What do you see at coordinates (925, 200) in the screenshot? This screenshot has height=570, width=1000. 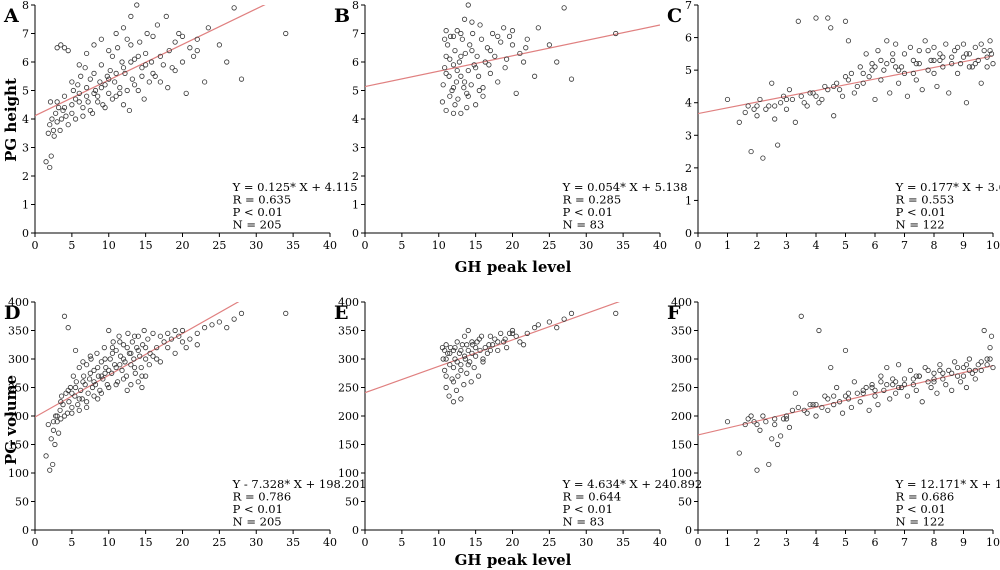 I see `panel-c-stat-line: R = 0.553` at bounding box center [925, 200].